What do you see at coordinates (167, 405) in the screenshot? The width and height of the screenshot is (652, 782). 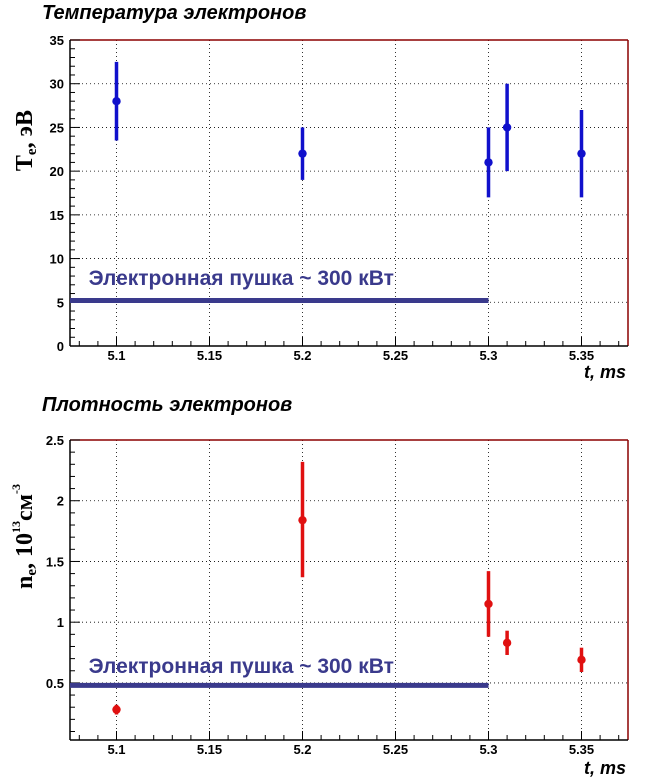 I see `chart-title: Плотность электронов` at bounding box center [167, 405].